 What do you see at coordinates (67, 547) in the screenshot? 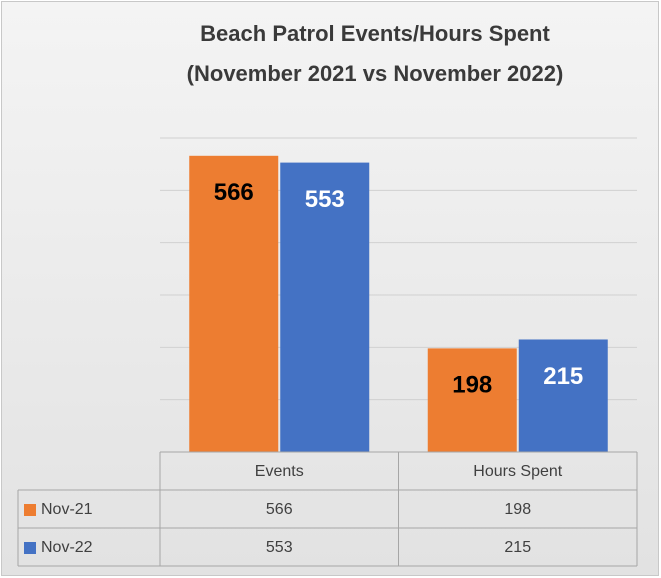
I see `legend-label: Nov-22` at bounding box center [67, 547].